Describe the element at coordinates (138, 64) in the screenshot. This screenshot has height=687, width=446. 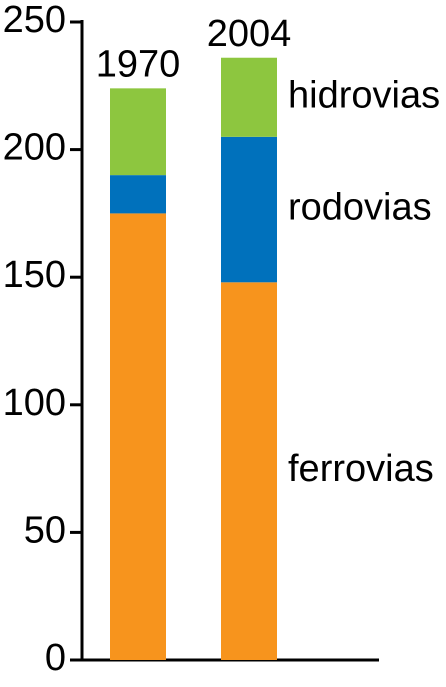
I see `category-label: 1970` at that location.